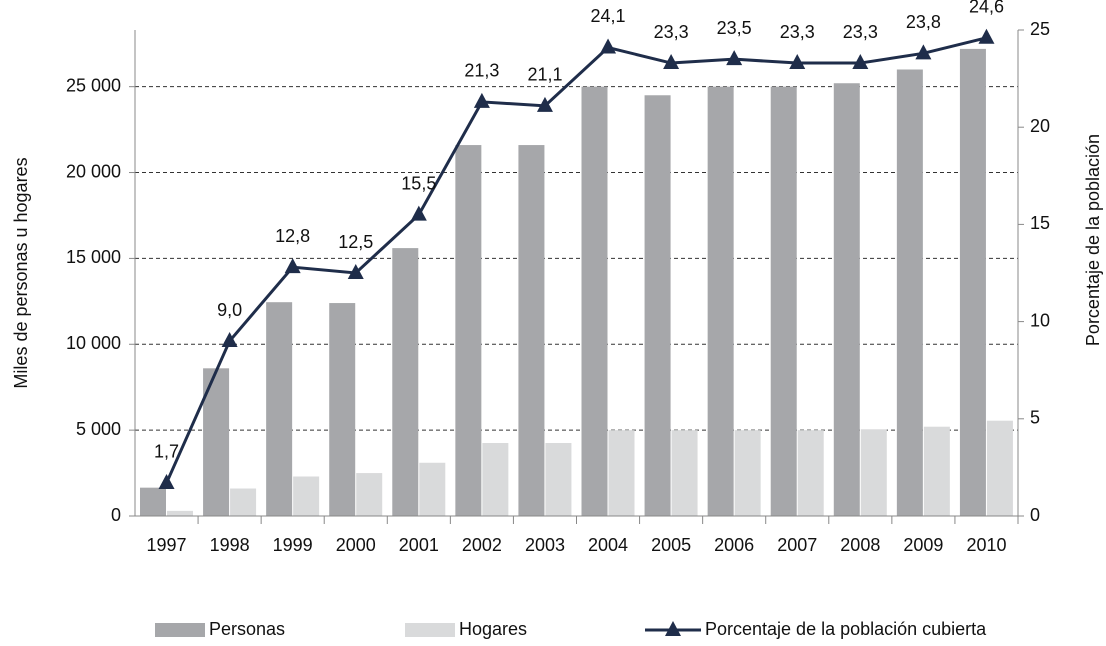 This screenshot has width=1106, height=646. Describe the element at coordinates (923, 545) in the screenshot. I see `x-tick-label: 2009` at that location.